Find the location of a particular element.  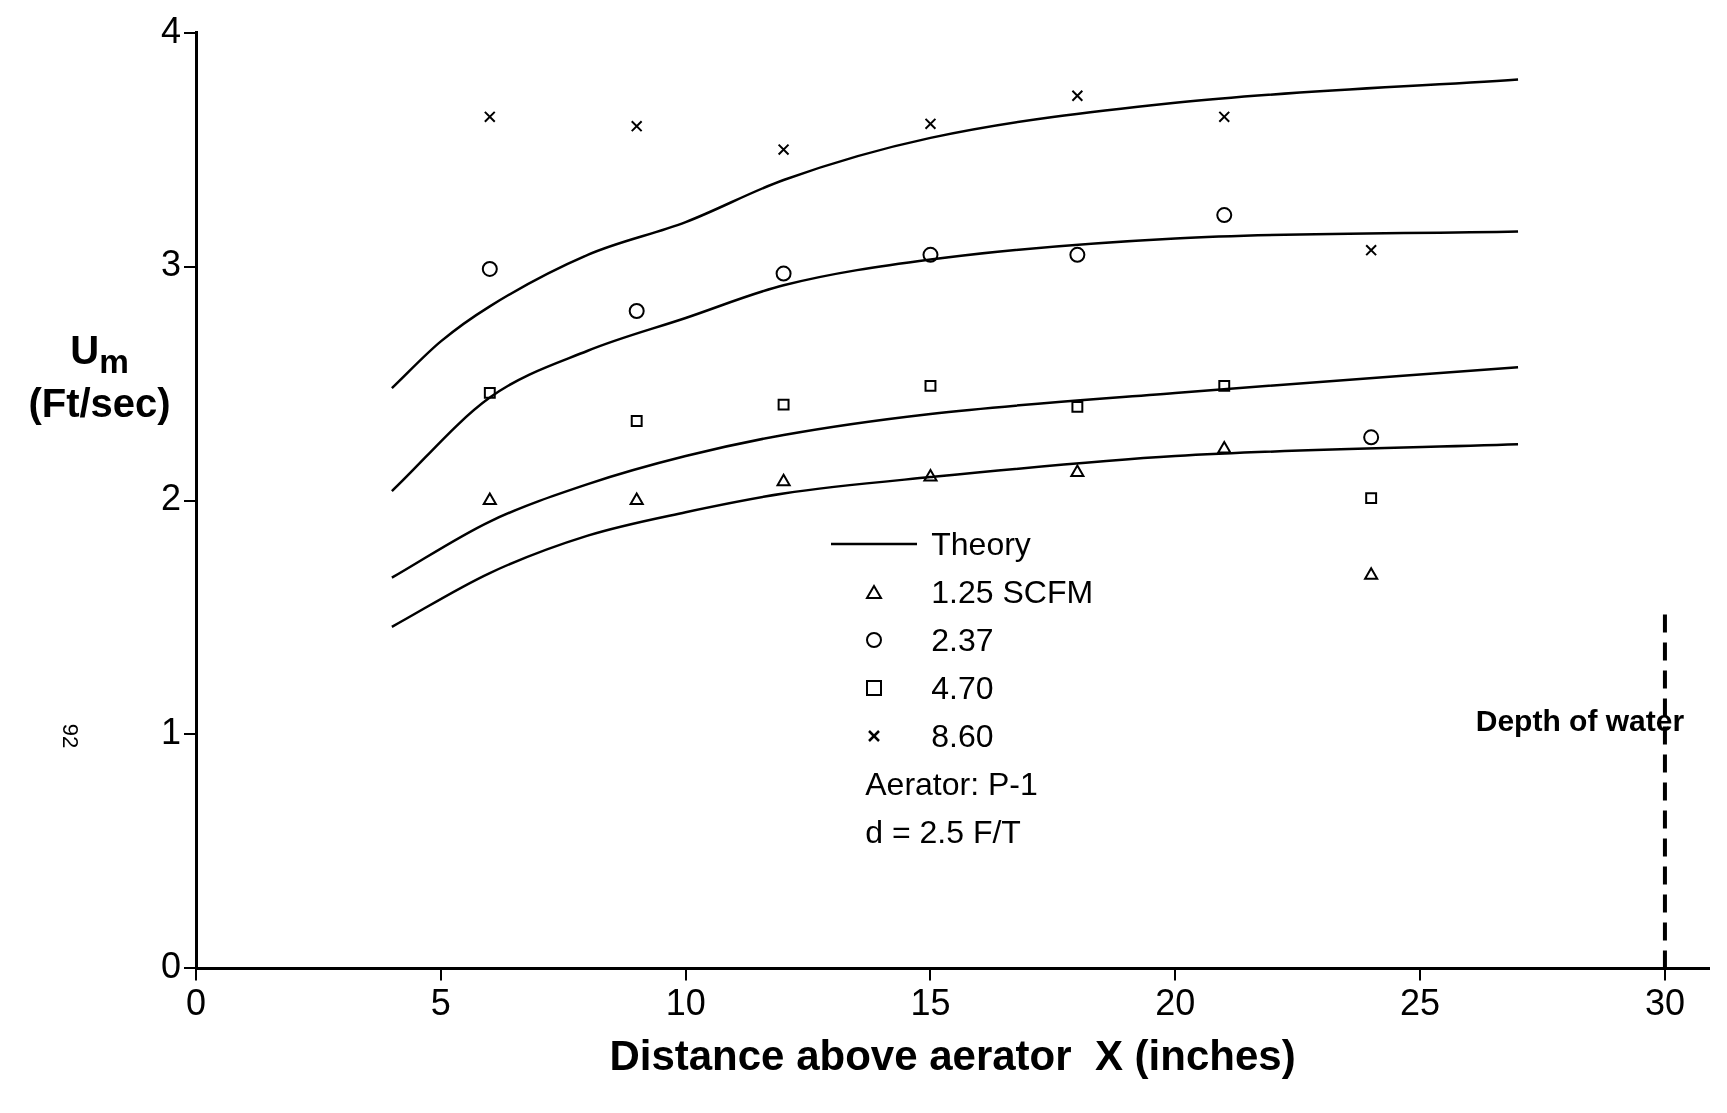

x-tick-label: 10 is located at coordinates (685, 1002).